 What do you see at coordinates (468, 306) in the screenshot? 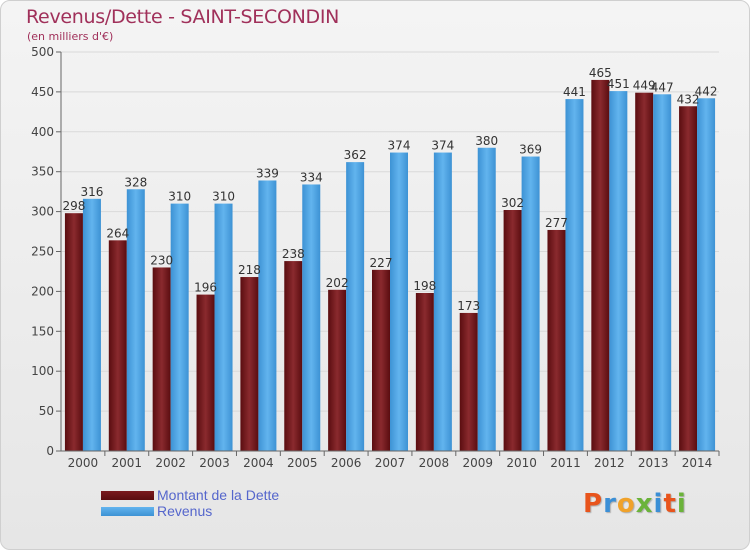
I see `data-label-dette: 173` at bounding box center [468, 306].